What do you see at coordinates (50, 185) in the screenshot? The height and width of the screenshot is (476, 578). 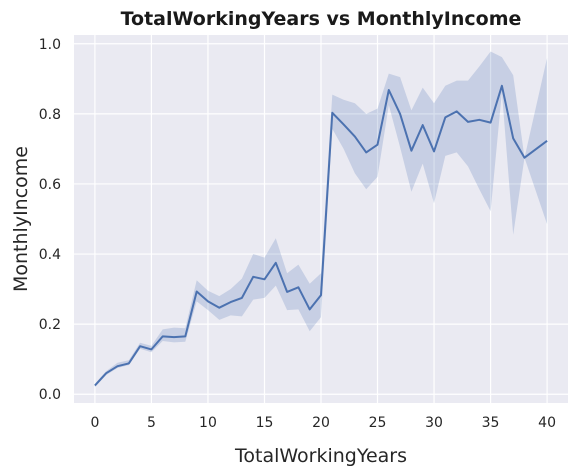 I see `y-tick-label: 0.6` at bounding box center [50, 185].